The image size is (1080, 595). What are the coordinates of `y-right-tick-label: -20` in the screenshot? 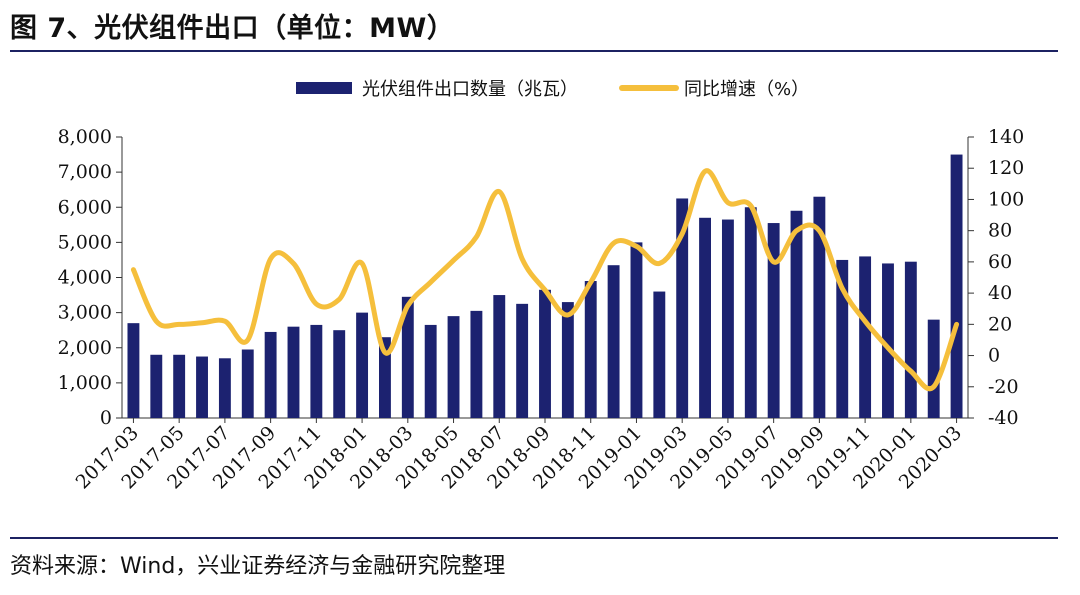 It's located at (1003, 387).